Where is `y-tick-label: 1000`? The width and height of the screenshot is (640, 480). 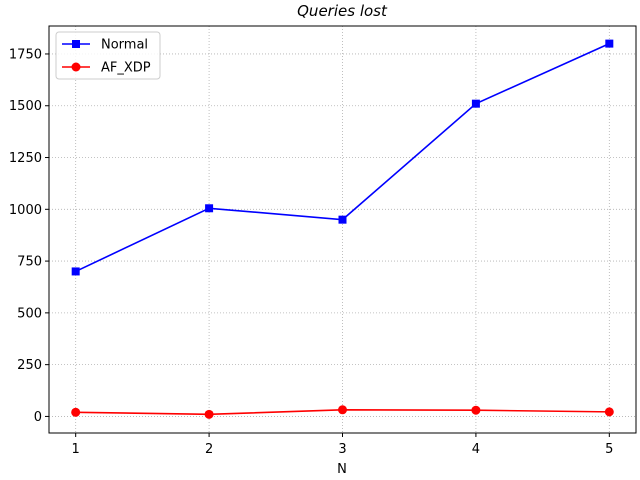 y-tick-label: 1000 is located at coordinates (25, 210).